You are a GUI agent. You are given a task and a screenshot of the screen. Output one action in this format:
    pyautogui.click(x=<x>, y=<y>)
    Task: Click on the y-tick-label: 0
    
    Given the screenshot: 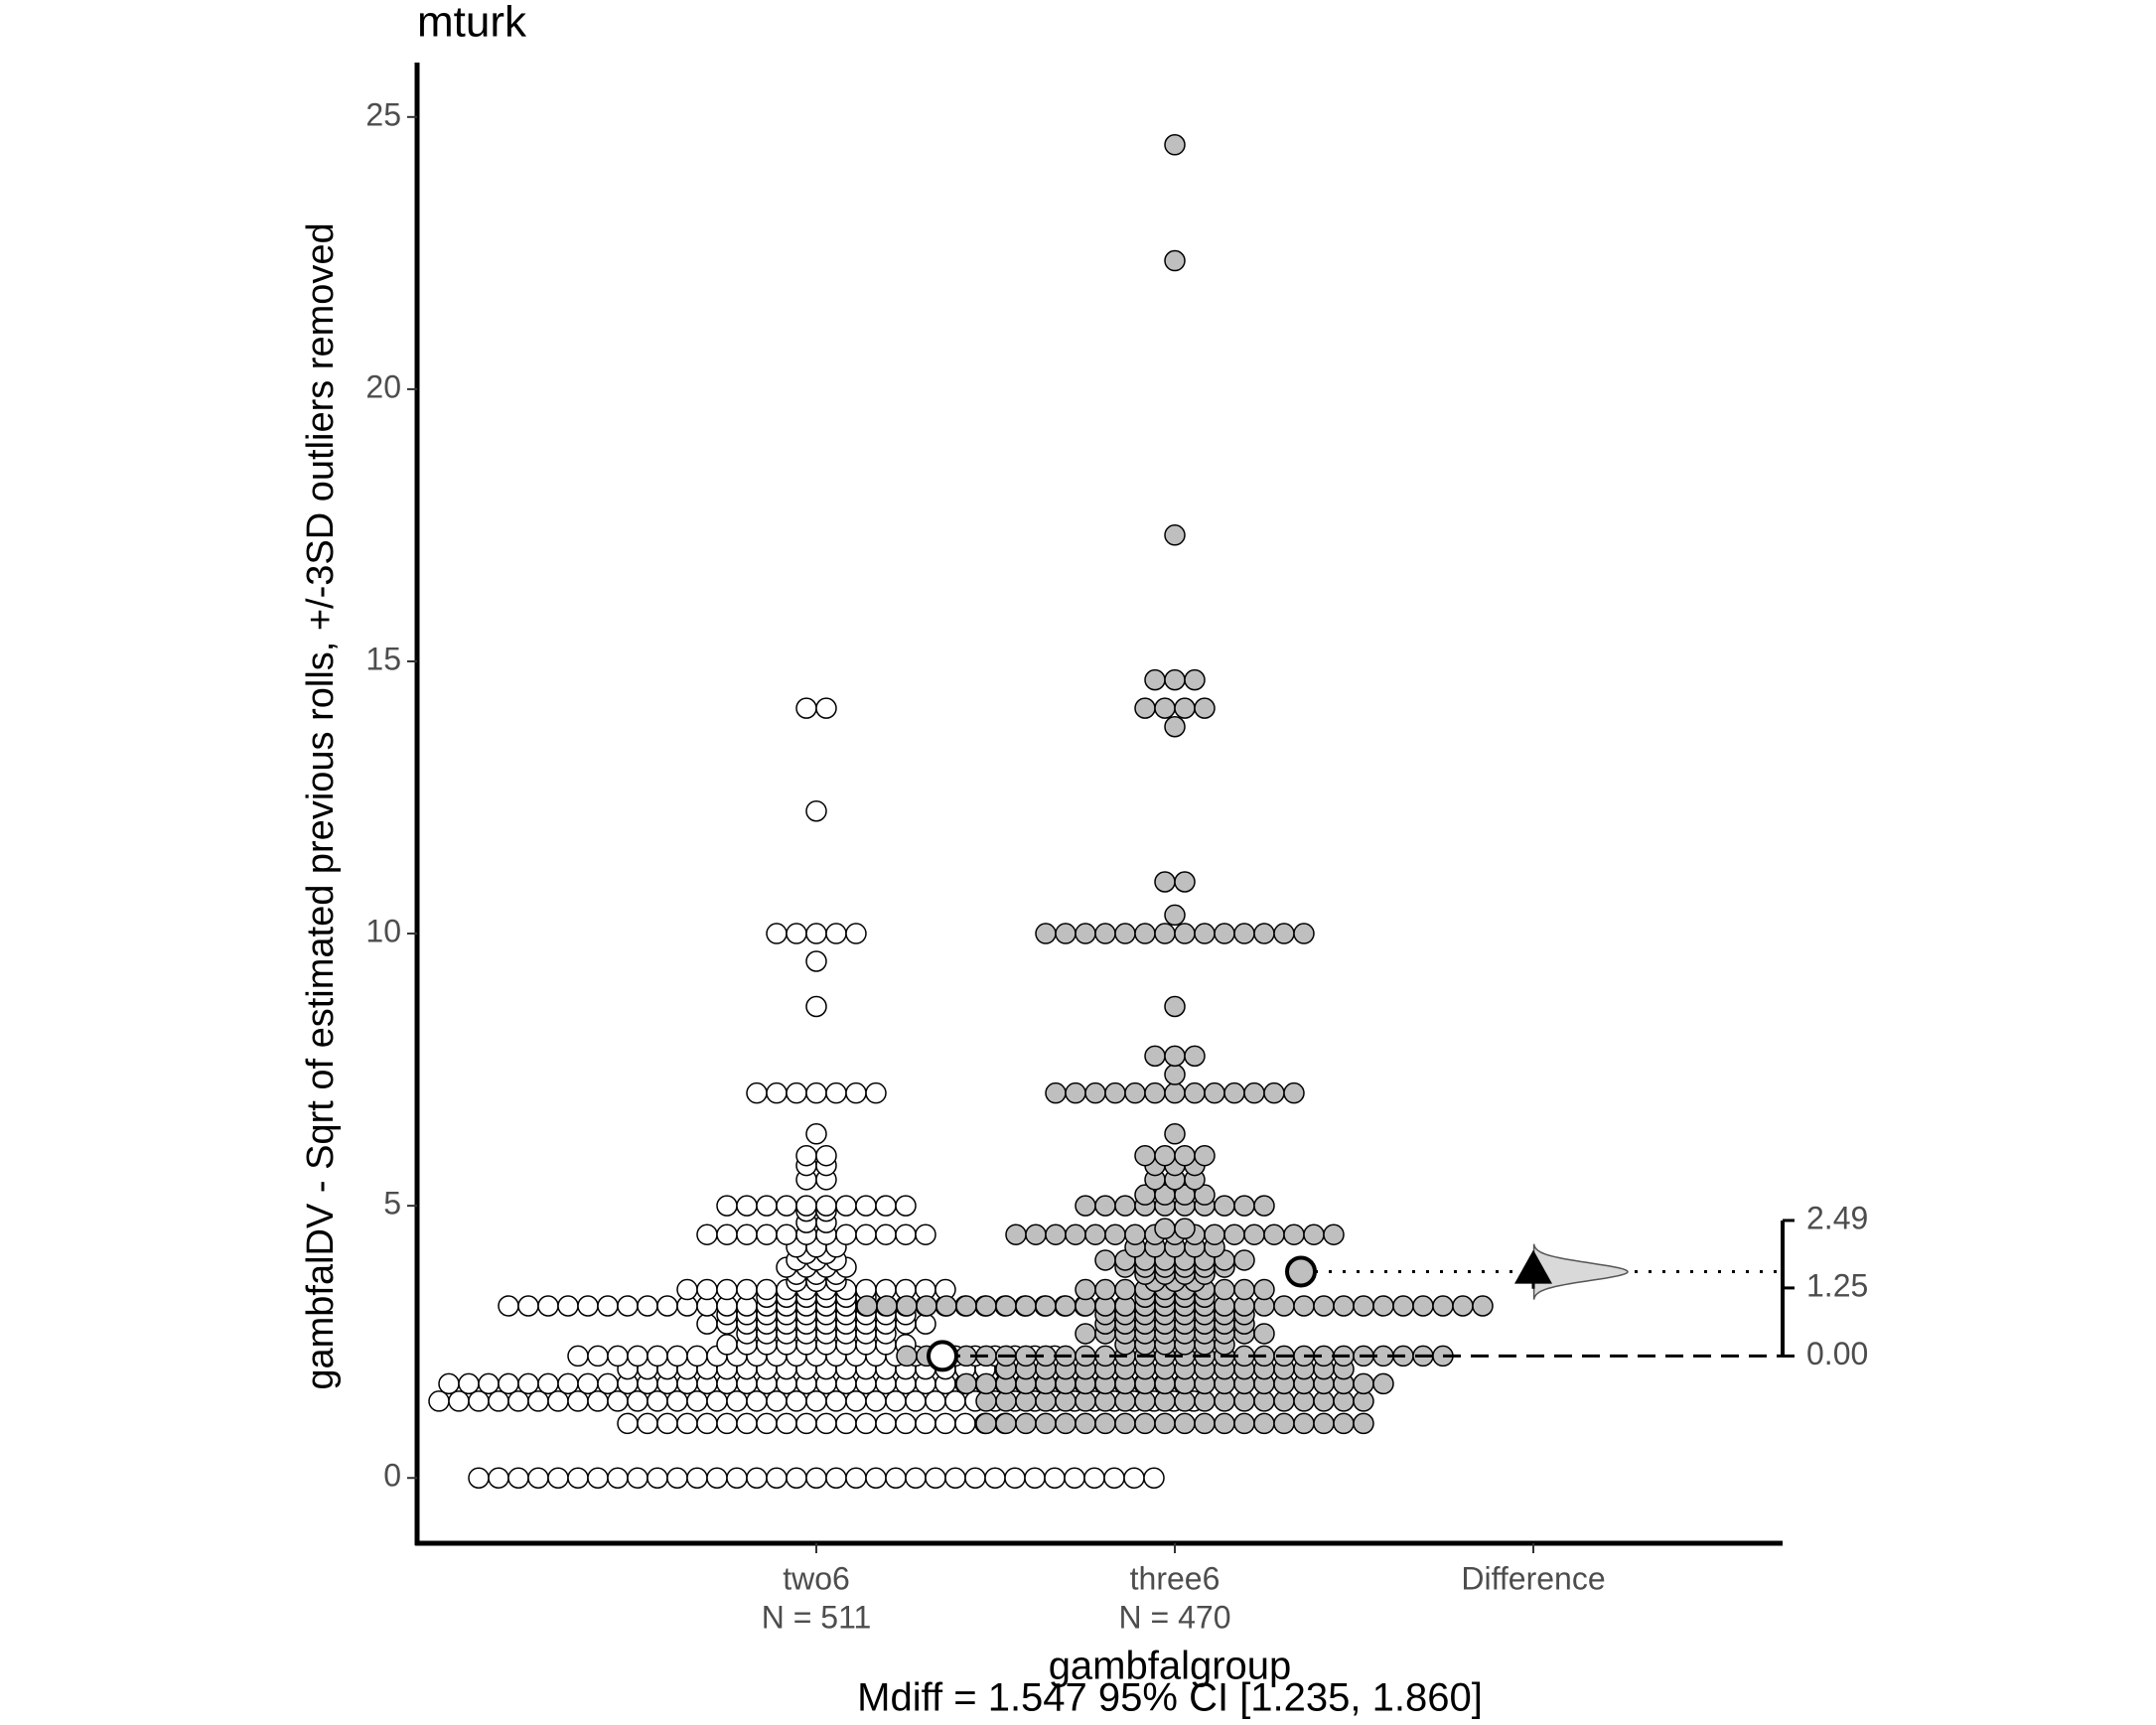 What is the action you would take?
    pyautogui.click(x=392, y=1476)
    